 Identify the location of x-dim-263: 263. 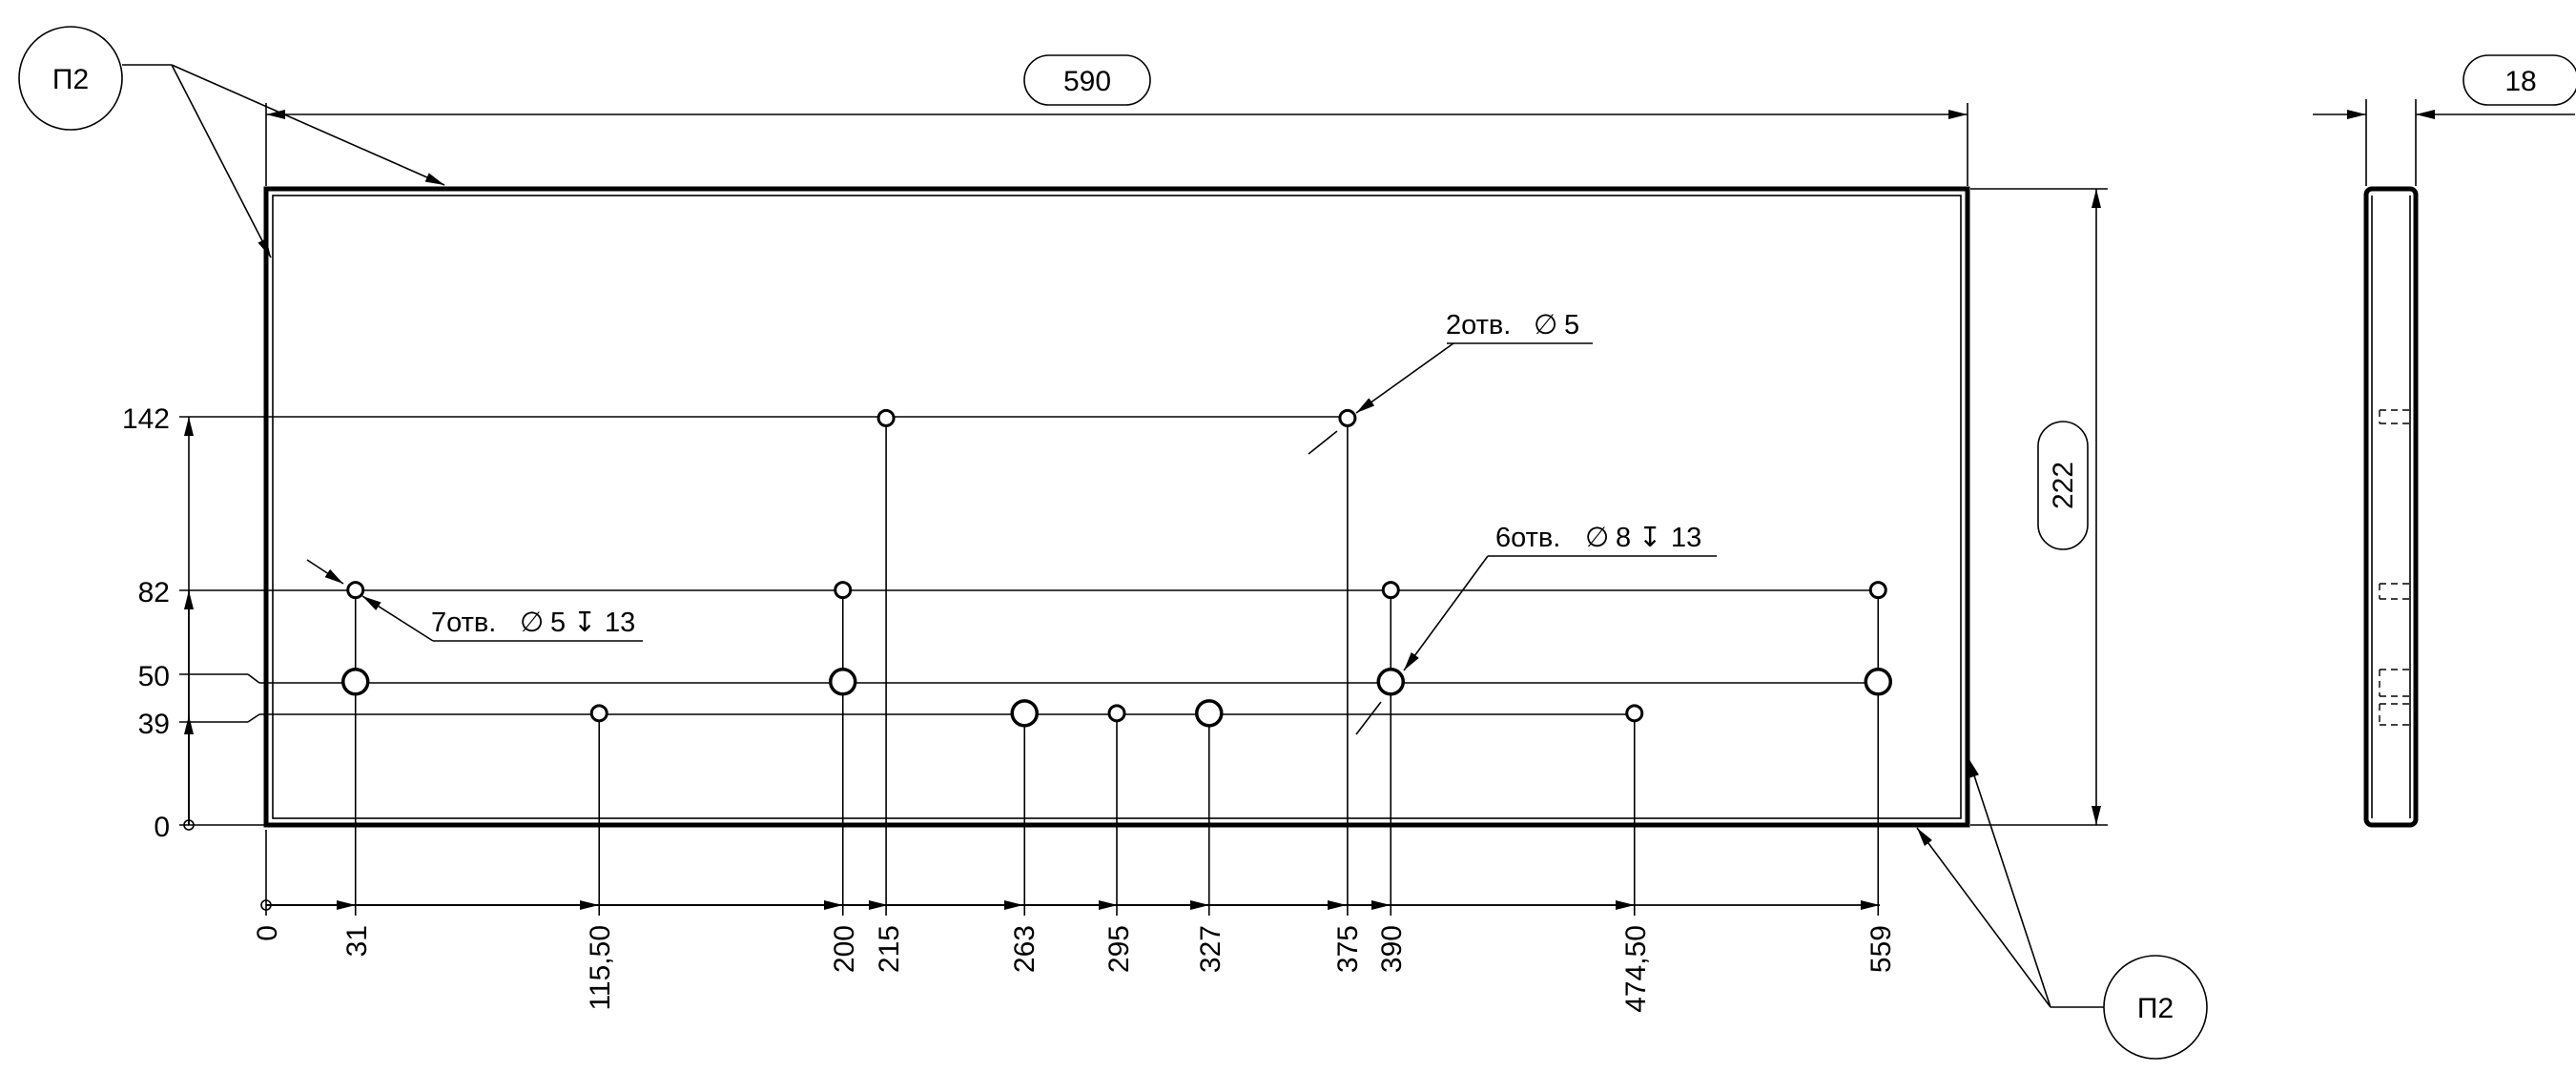
(1025, 949).